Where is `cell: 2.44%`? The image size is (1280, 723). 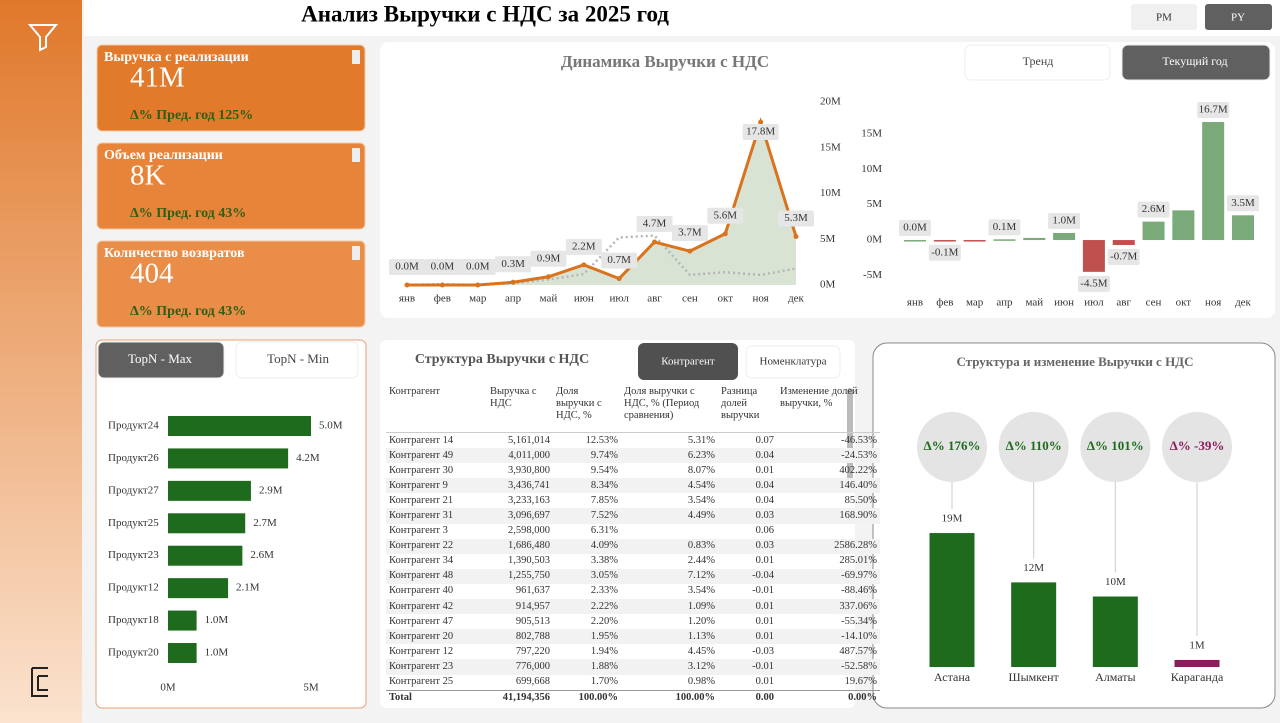 cell: 2.44% is located at coordinates (701, 561).